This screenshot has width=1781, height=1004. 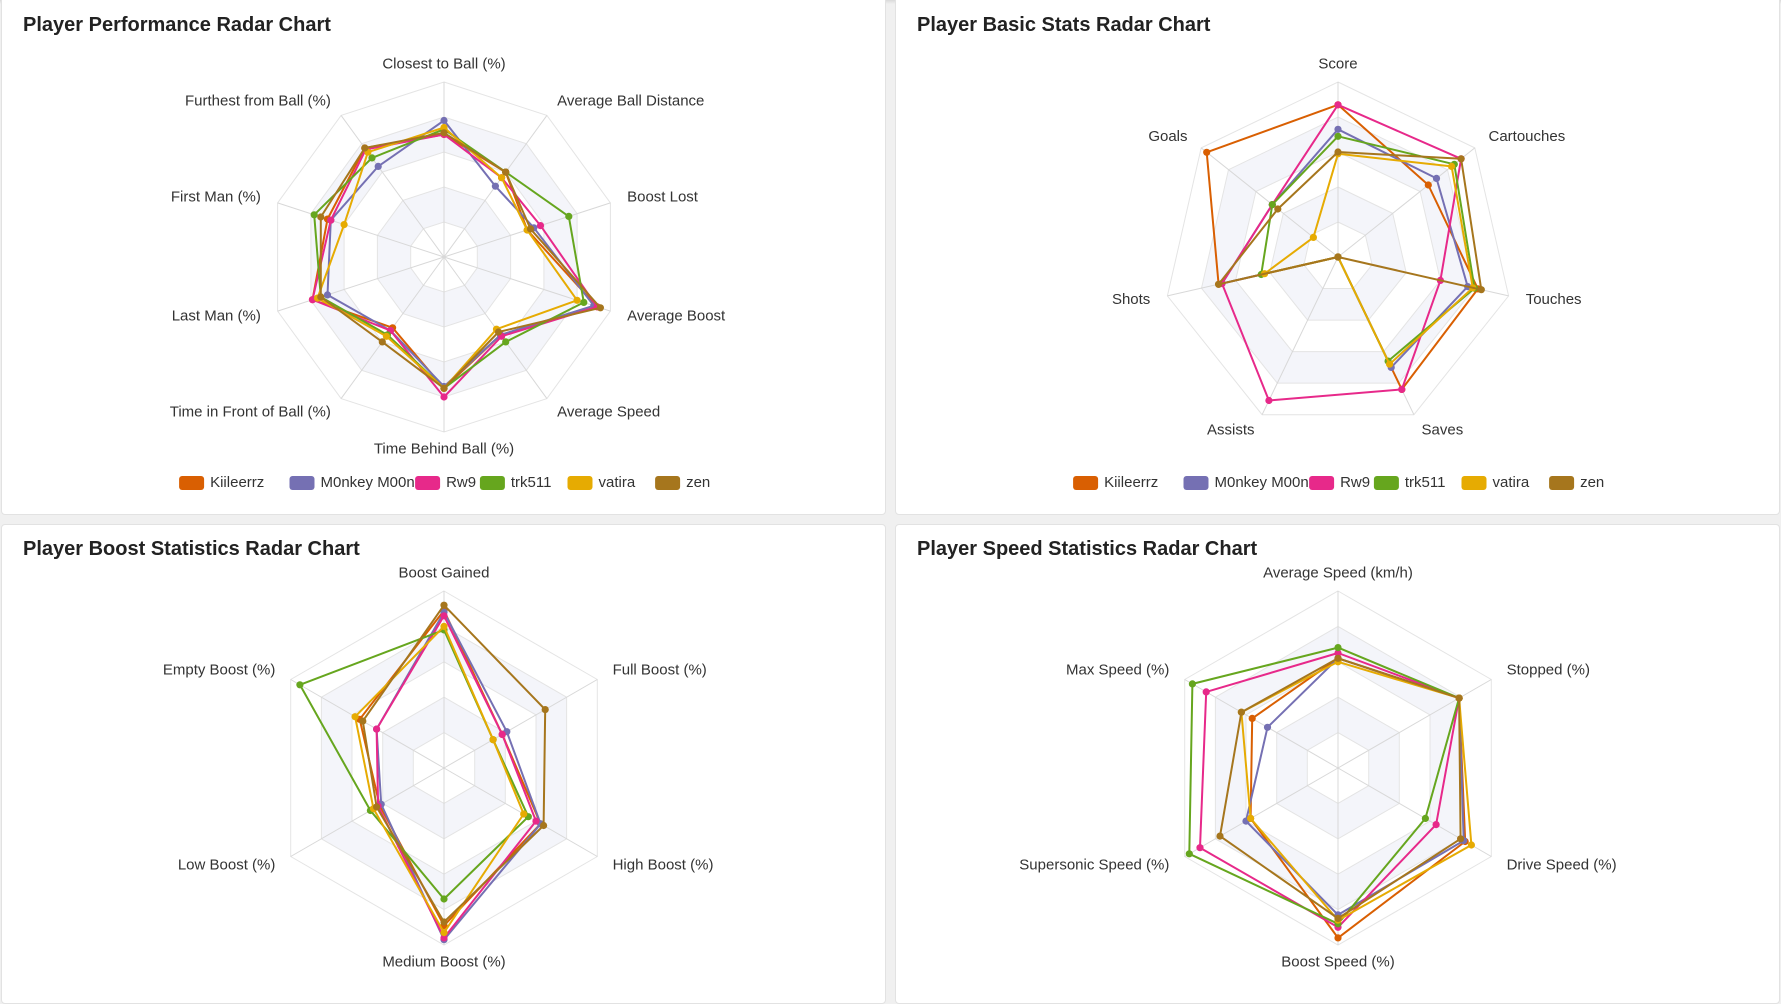 I want to click on axis-label-shots: Shots, so click(x=1131, y=299).